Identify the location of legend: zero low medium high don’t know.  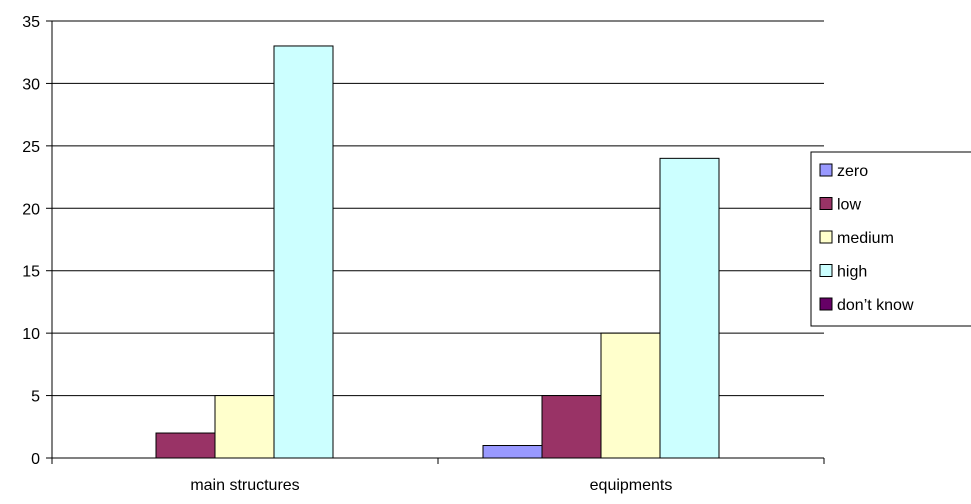
(890, 239).